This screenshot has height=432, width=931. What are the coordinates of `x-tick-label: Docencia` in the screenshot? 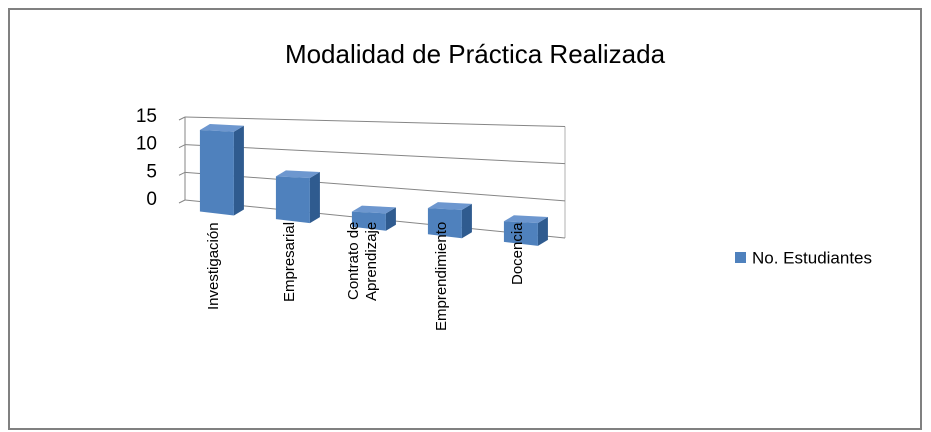 It's located at (517, 253).